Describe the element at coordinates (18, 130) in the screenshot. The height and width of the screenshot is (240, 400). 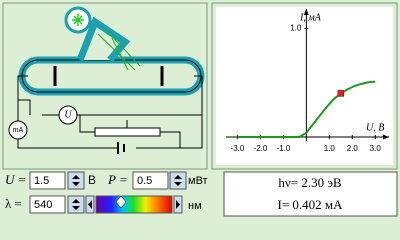
I see `ammeter-label: mA` at that location.